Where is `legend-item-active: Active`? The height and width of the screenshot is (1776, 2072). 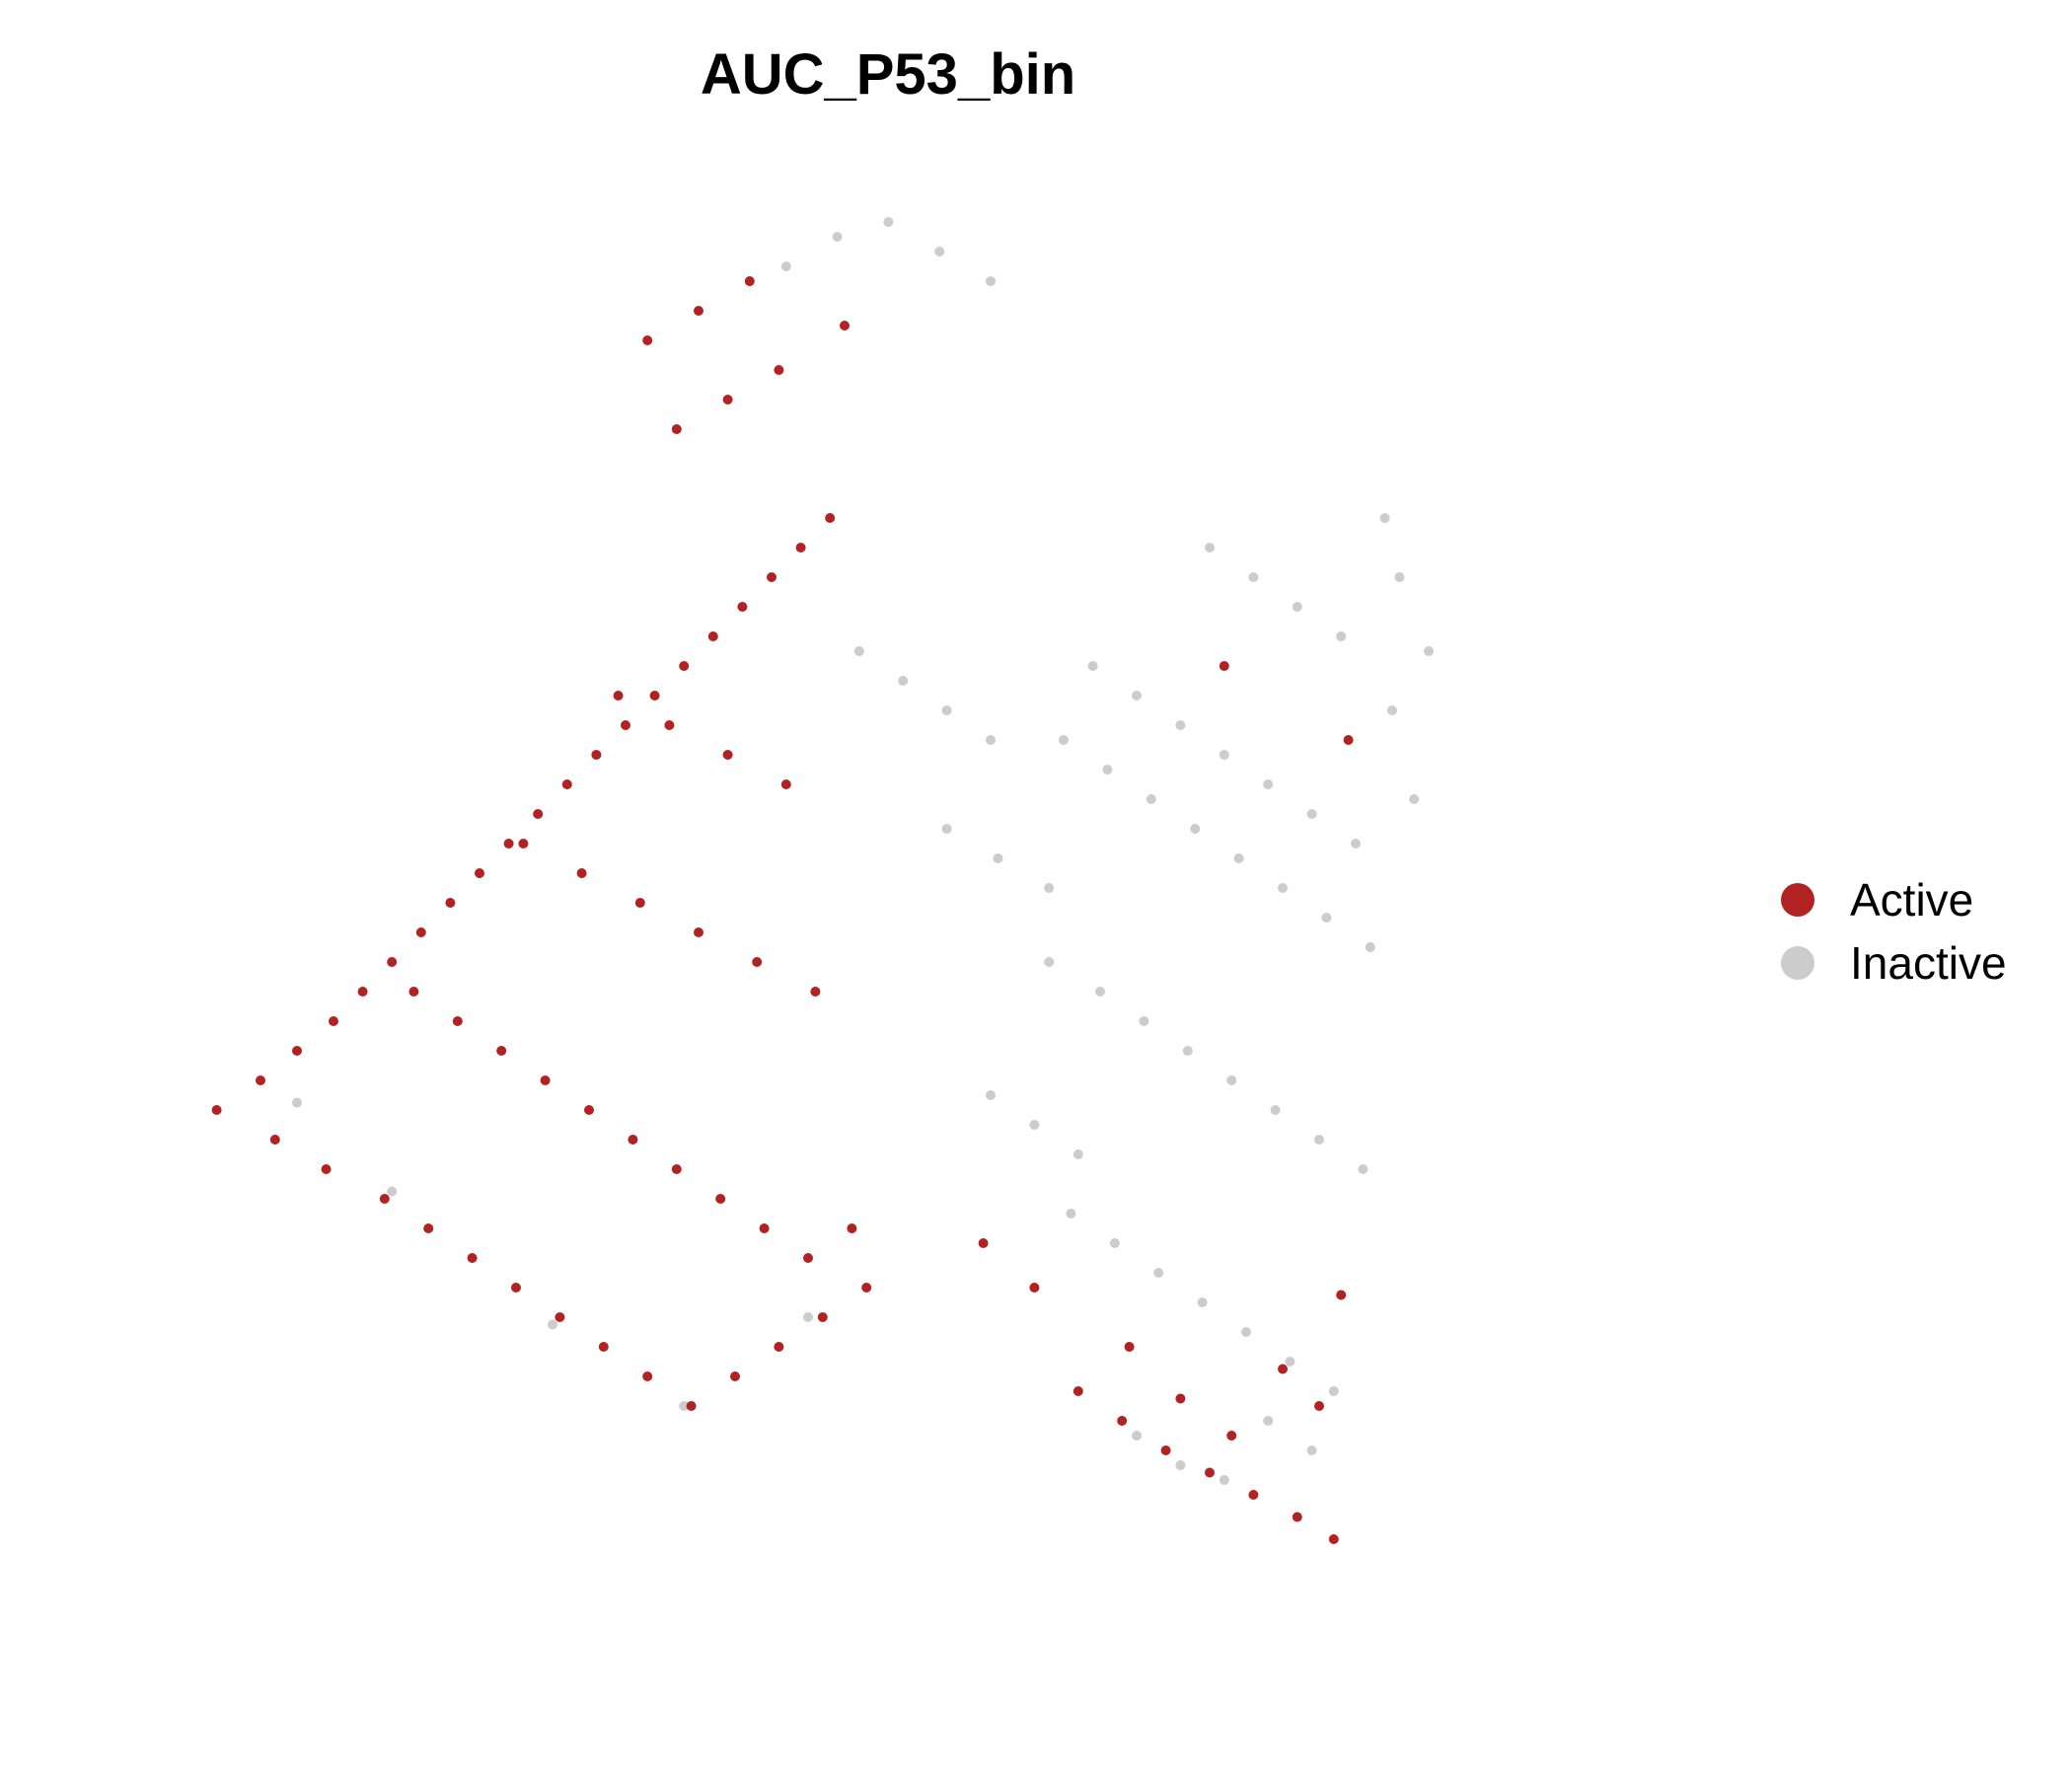
legend-item-active: Active is located at coordinates (1894, 900).